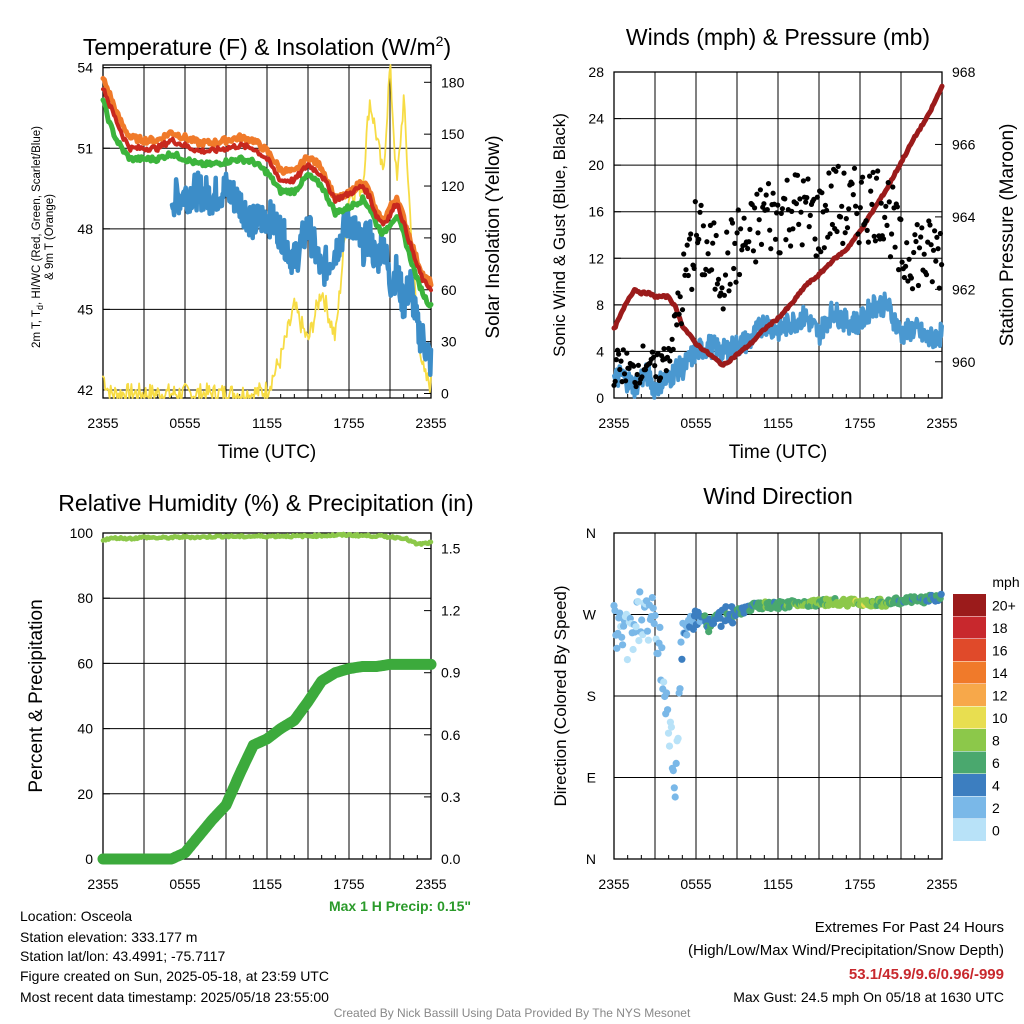 The height and width of the screenshot is (1024, 1024). What do you see at coordinates (596, 258) in the screenshot?
I see `wind-ytick-label: 12` at bounding box center [596, 258].